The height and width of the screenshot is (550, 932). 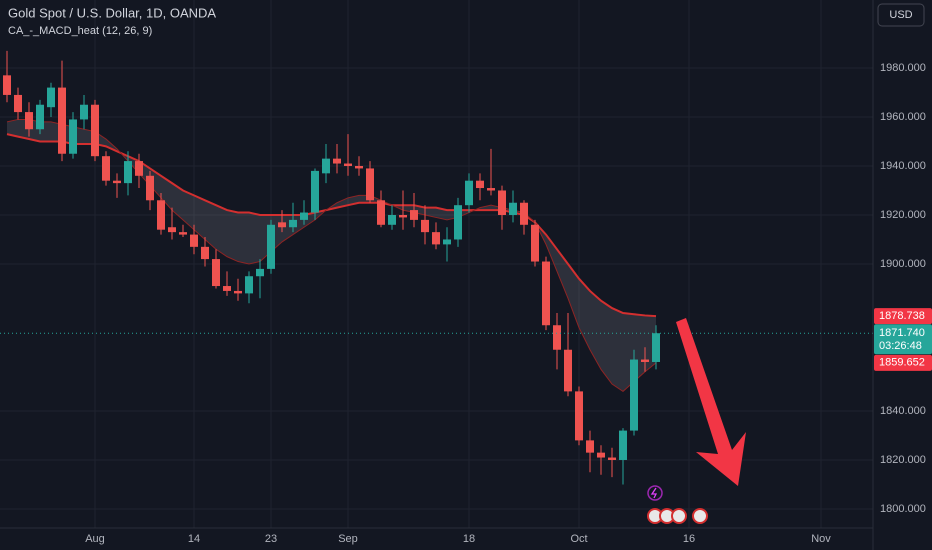 I want to click on x-tick-label: 14, so click(x=194, y=539).